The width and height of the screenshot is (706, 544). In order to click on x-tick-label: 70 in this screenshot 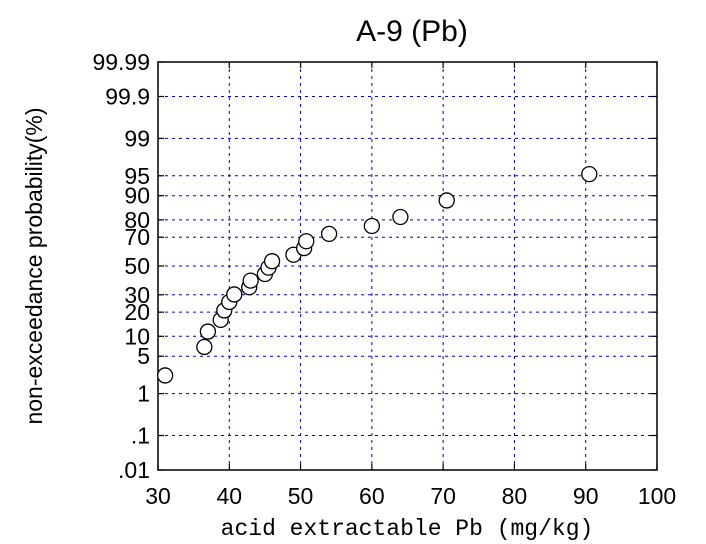, I will do `click(443, 496)`.